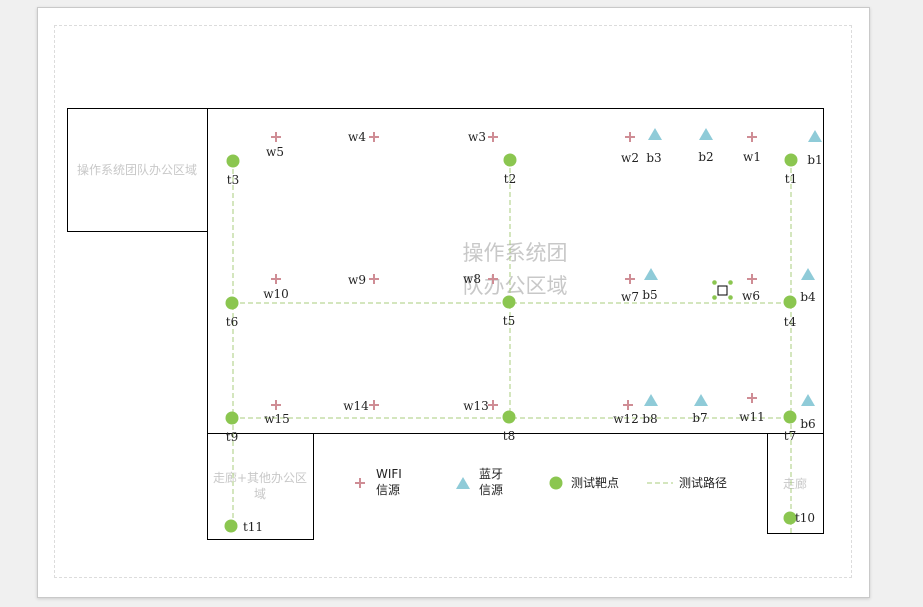 The image size is (923, 607). I want to click on wifi-source-w7, so click(630, 279).